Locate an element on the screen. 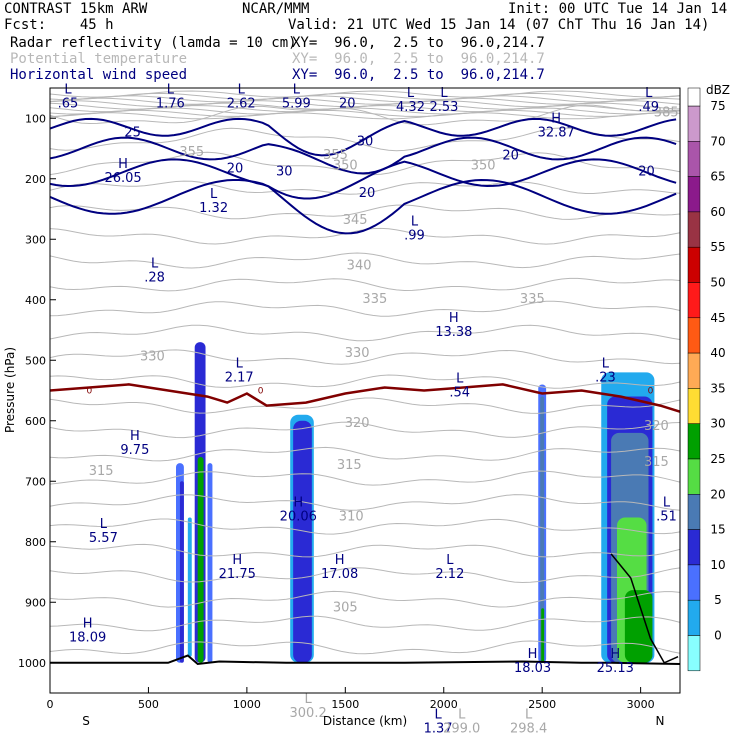  field-reflectivity-xy: XY= 96.0, 2.5 to 96.0,214.7 is located at coordinates (418, 43).